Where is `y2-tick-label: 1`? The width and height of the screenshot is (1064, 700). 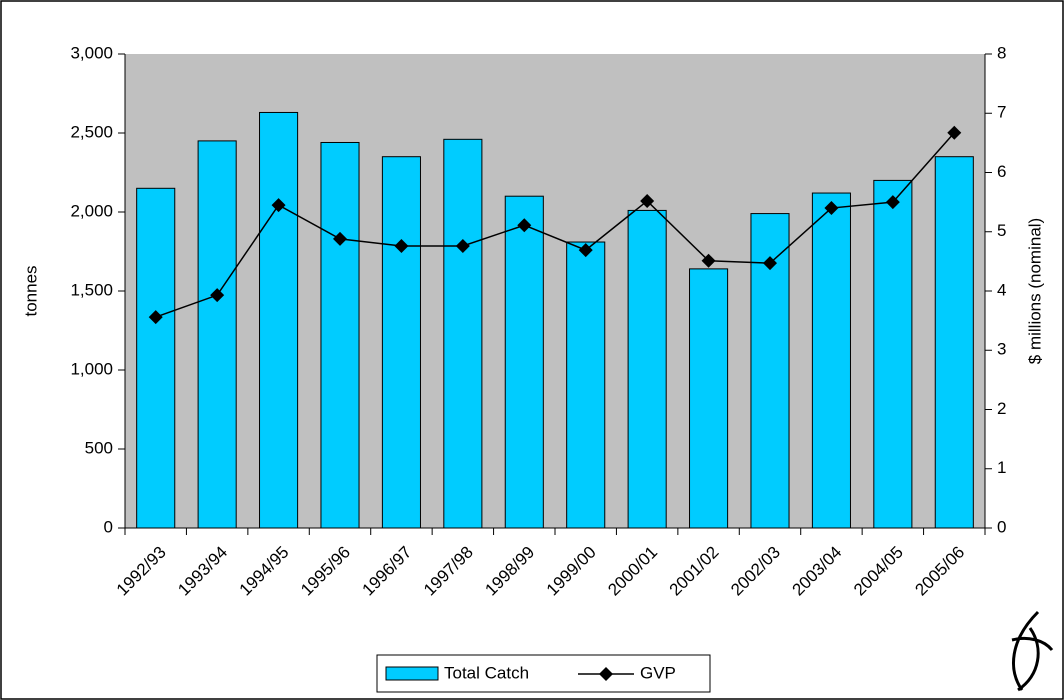 y2-tick-label: 1 is located at coordinates (1001, 467).